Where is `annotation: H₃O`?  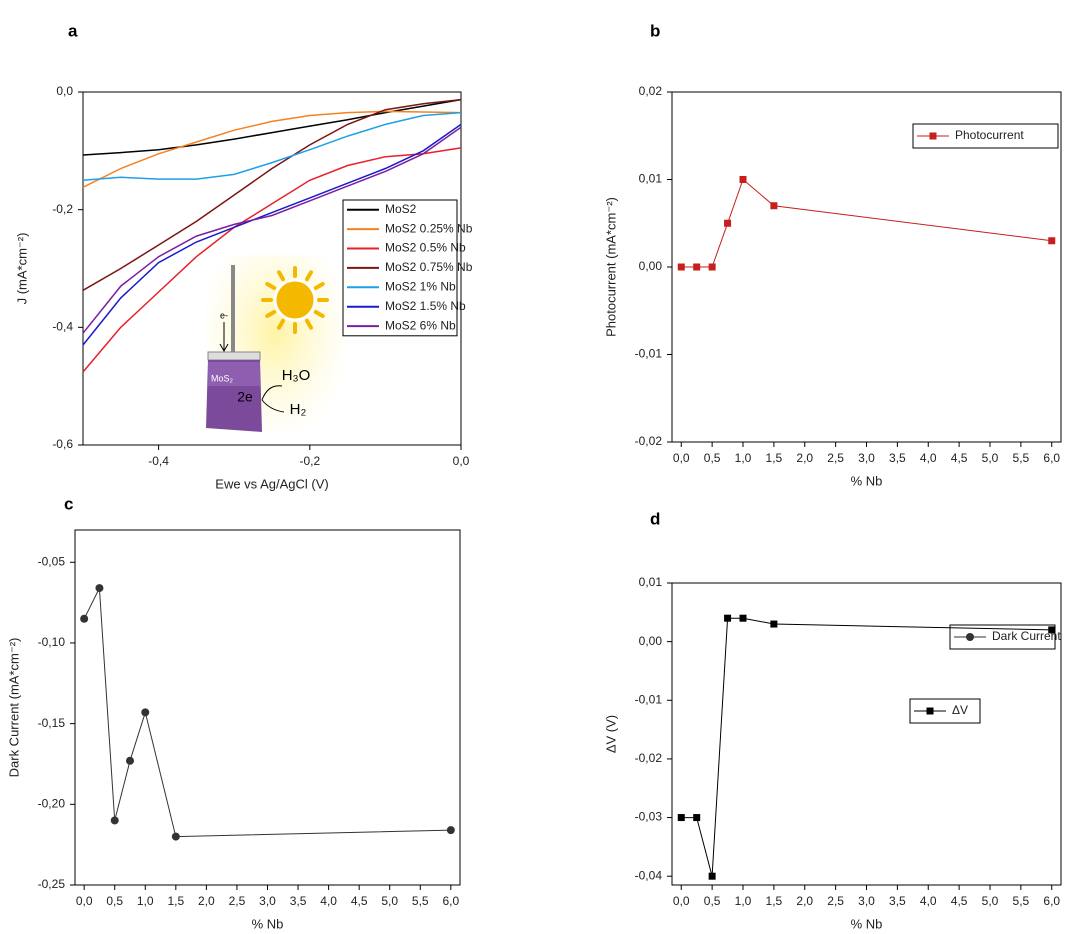 annotation: H₃O is located at coordinates (296, 375).